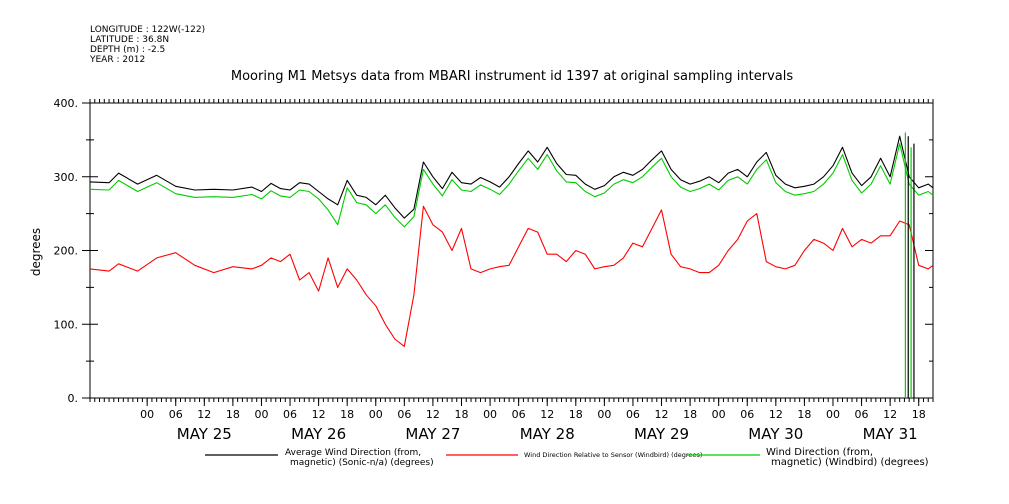 This screenshot has width=1009, height=504. I want to click on y-tick-label: 100., so click(66, 324).